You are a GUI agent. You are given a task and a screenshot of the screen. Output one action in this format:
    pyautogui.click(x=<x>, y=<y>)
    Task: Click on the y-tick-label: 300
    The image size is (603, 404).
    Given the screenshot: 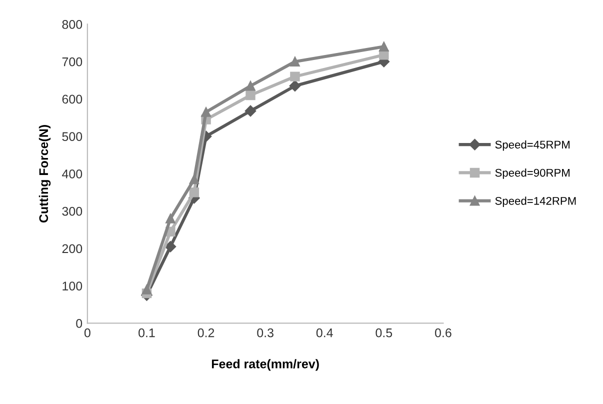 What is the action you would take?
    pyautogui.click(x=72, y=211)
    